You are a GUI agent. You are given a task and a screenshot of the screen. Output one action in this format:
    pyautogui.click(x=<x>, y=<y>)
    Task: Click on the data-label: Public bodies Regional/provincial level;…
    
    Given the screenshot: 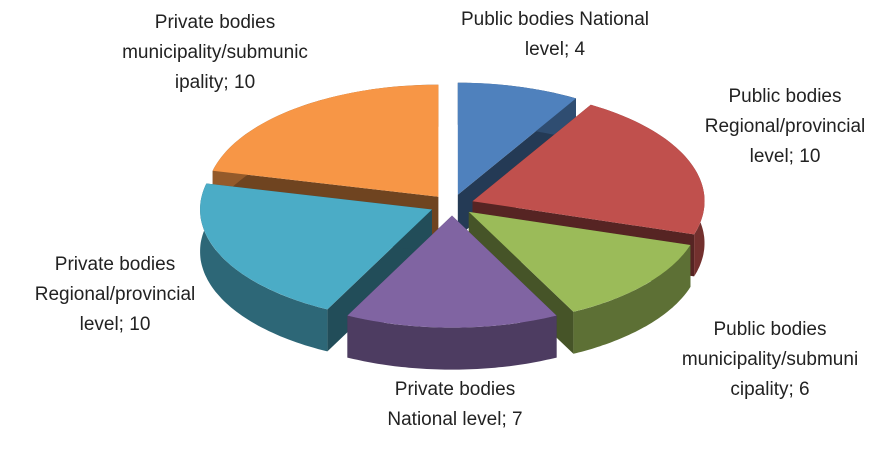 What is the action you would take?
    pyautogui.click(x=785, y=127)
    